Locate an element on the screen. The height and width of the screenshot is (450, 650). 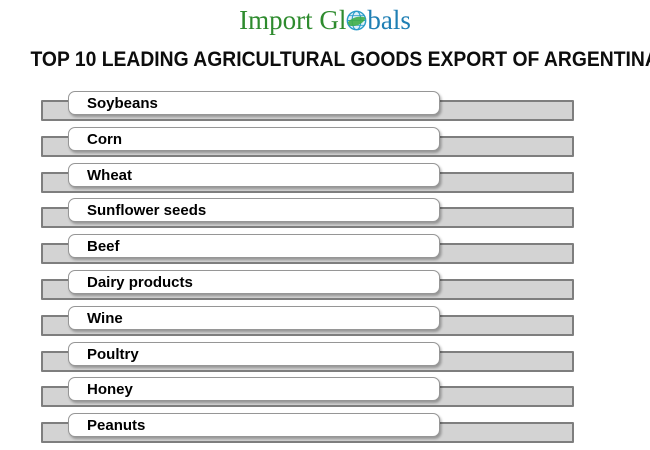
bar-label: Wheat is located at coordinates (109, 175).